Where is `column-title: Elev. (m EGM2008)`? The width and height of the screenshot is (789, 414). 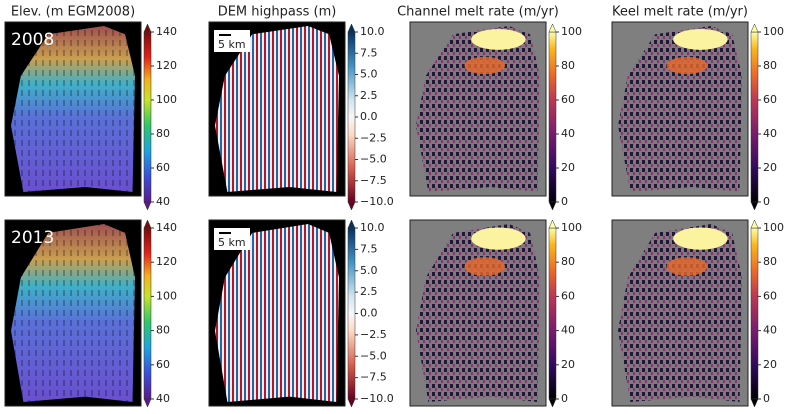 column-title: Elev. (m EGM2008) is located at coordinates (73, 12).